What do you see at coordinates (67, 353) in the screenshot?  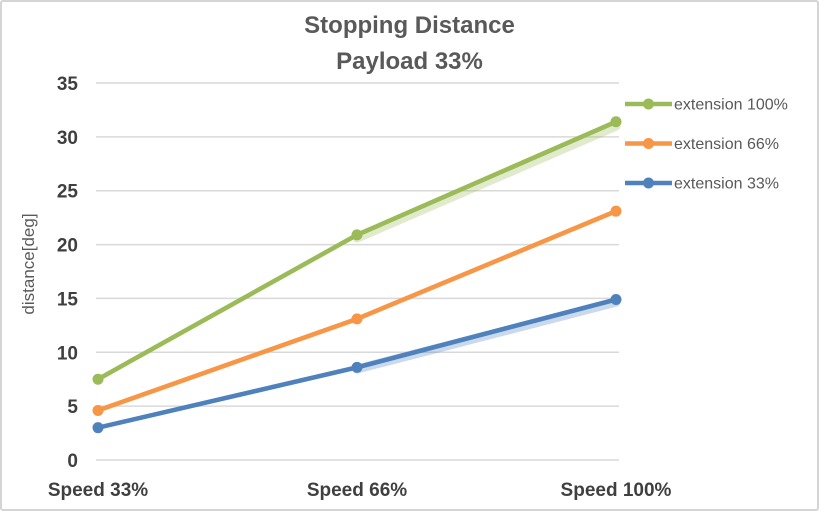 I see `y-tick-label-10: 10` at bounding box center [67, 353].